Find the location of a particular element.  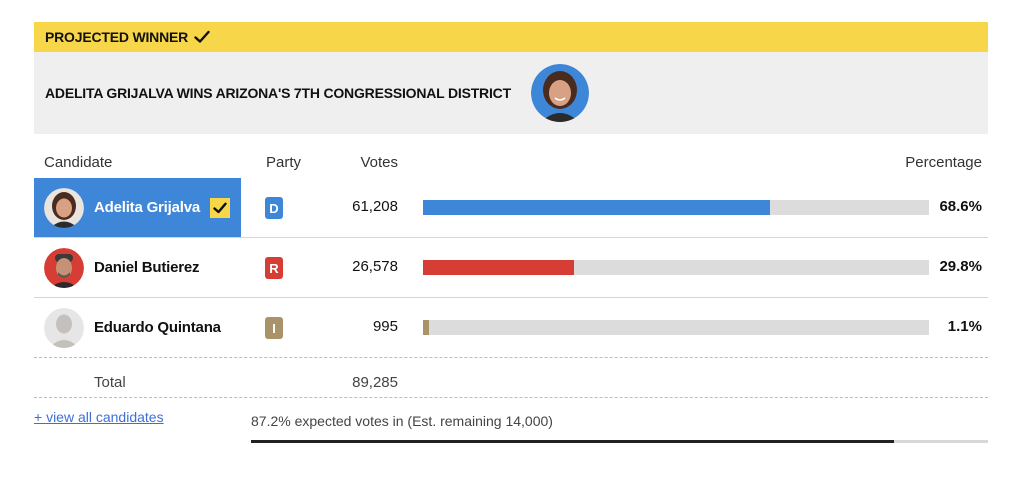

candidate-row: Eduardo Quintana I 995 1.1% is located at coordinates (511, 328).